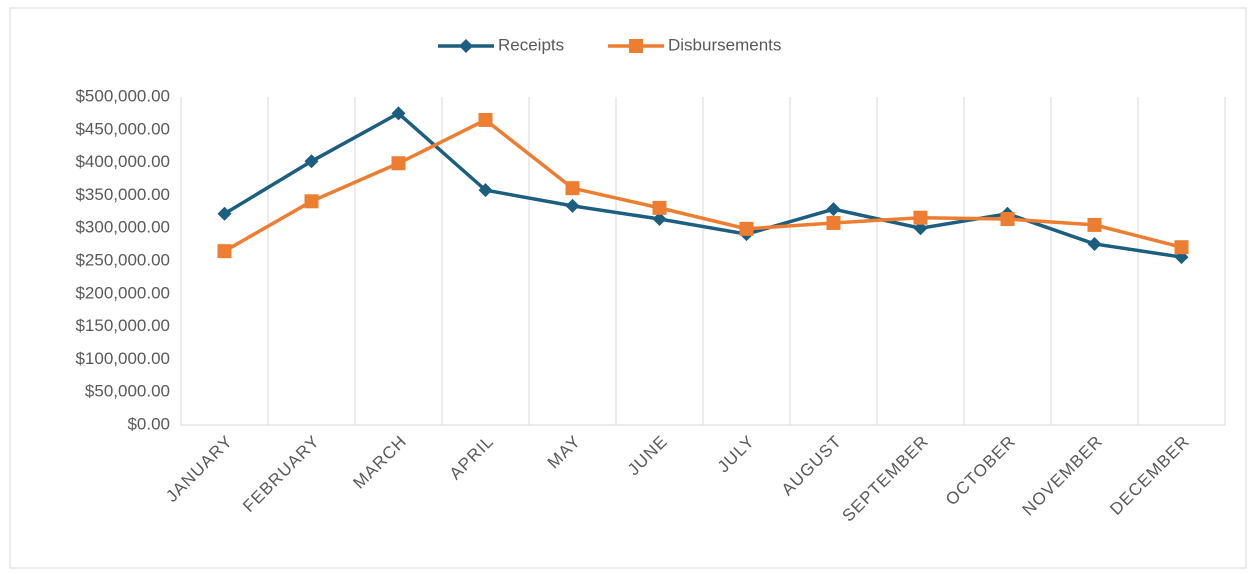  I want to click on y-tick-label: $50,000.00, so click(127, 391).